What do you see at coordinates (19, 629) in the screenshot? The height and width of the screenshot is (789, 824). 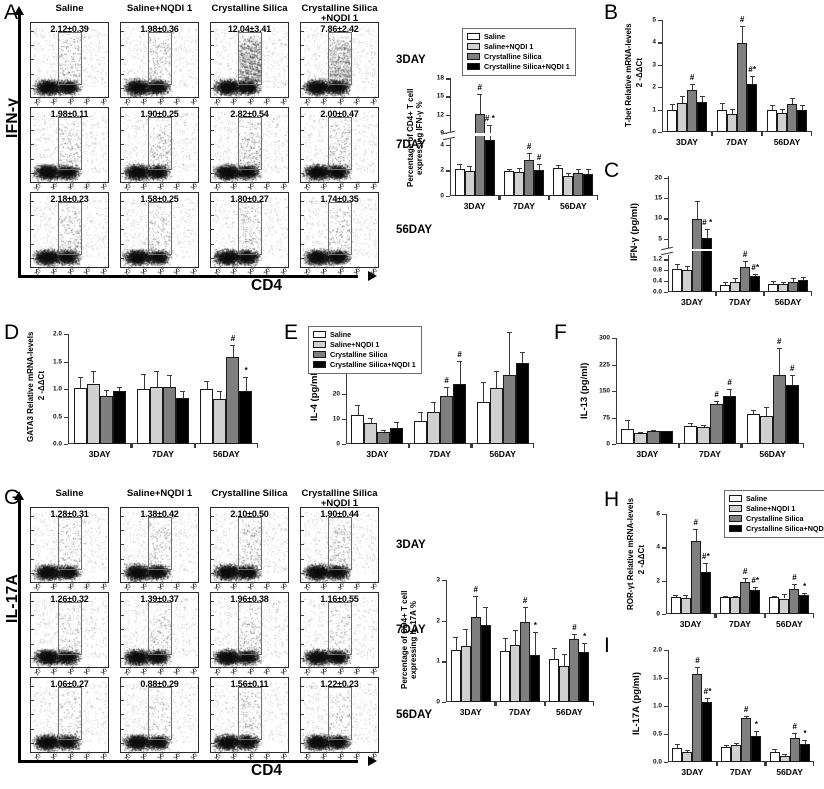 I see `flow-y-axis-arrow-line` at bounding box center [19, 629].